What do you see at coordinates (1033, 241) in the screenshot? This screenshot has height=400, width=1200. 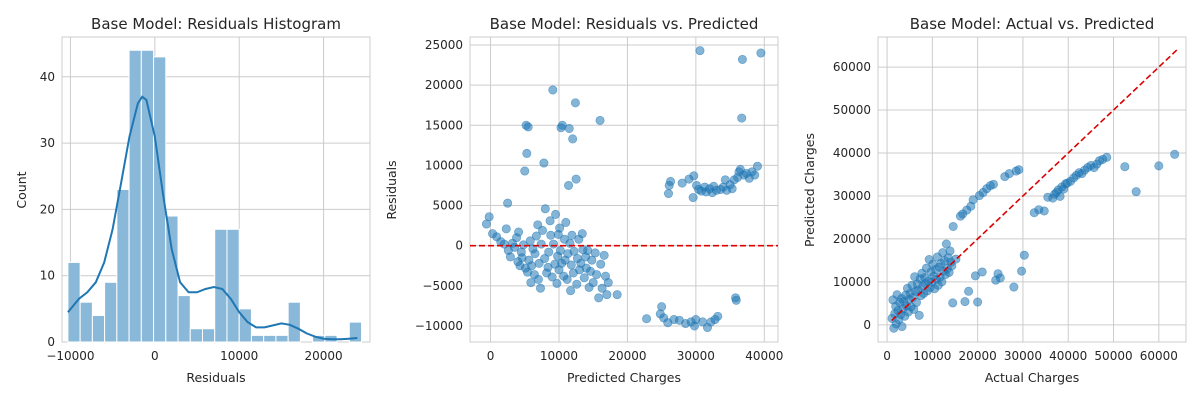 I see `actual-vs-predicted-points` at bounding box center [1033, 241].